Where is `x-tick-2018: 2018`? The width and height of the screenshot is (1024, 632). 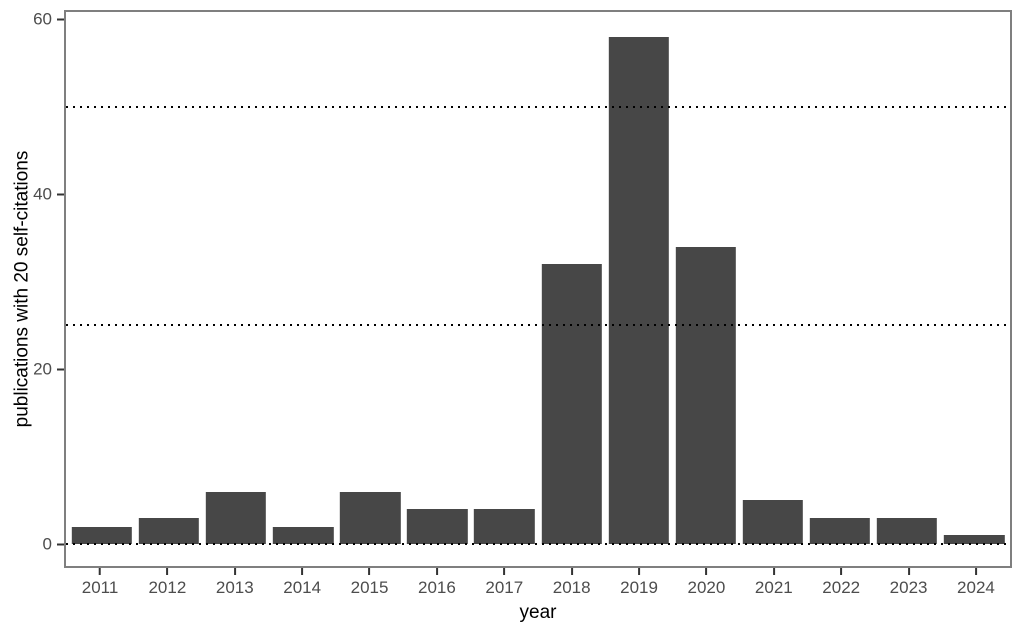
x-tick-2018: 2018 is located at coordinates (572, 582).